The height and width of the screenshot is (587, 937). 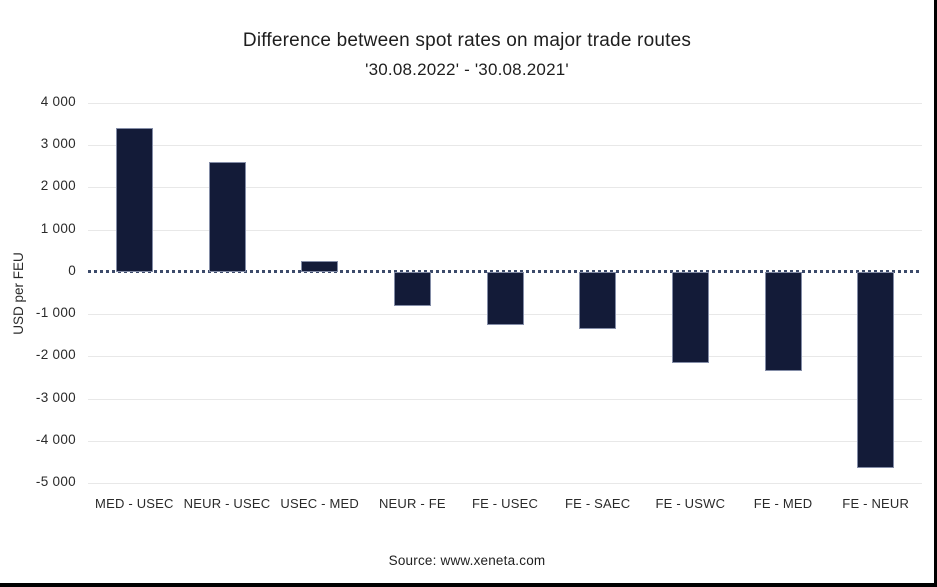 What do you see at coordinates (690, 503) in the screenshot?
I see `x-tick-label: FE - USWC` at bounding box center [690, 503].